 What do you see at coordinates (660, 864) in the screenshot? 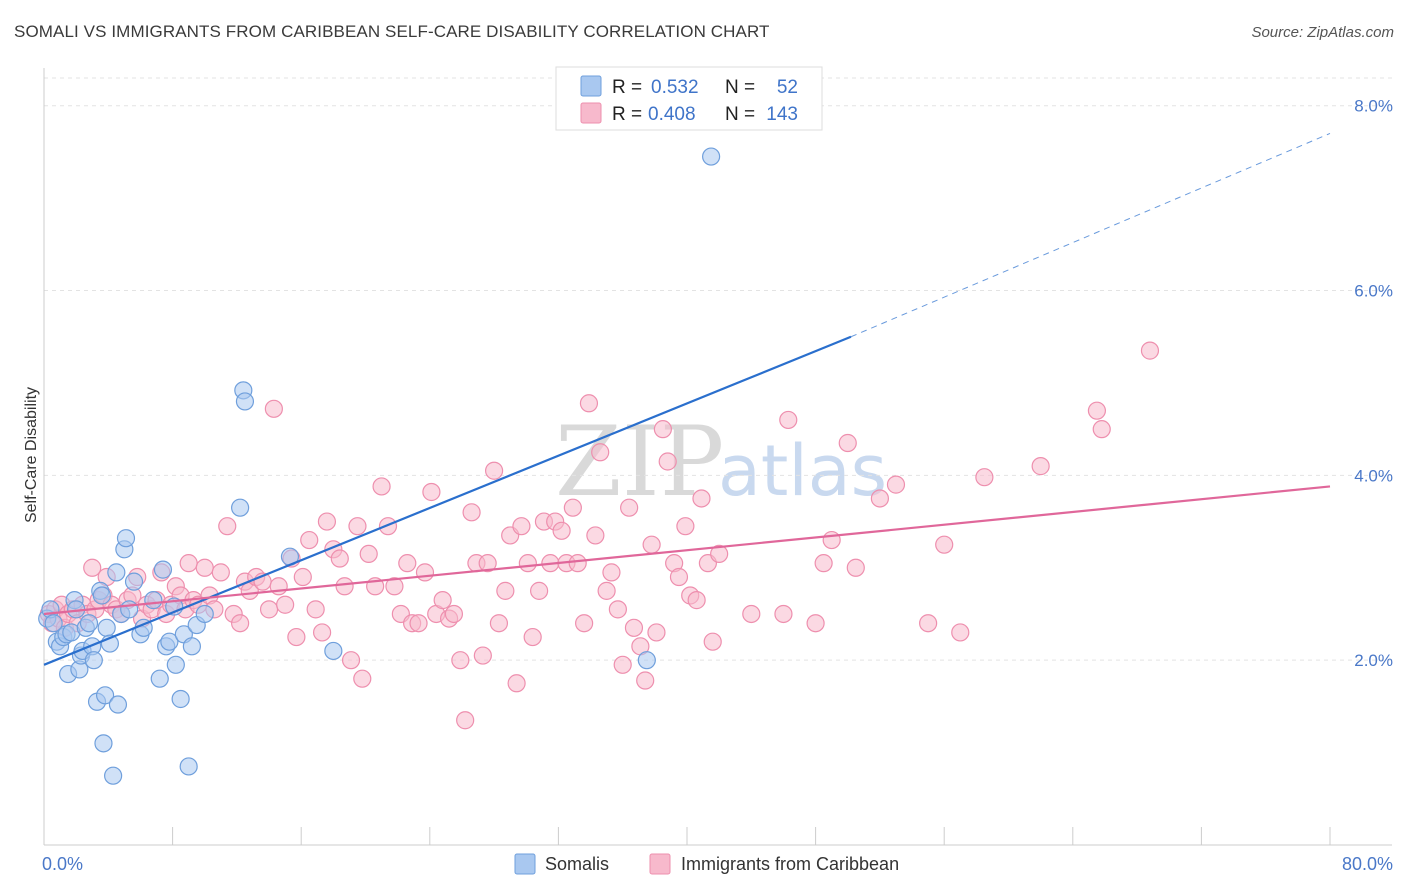
I see `bottom-legend-swatch-caribbean` at bounding box center [660, 864].